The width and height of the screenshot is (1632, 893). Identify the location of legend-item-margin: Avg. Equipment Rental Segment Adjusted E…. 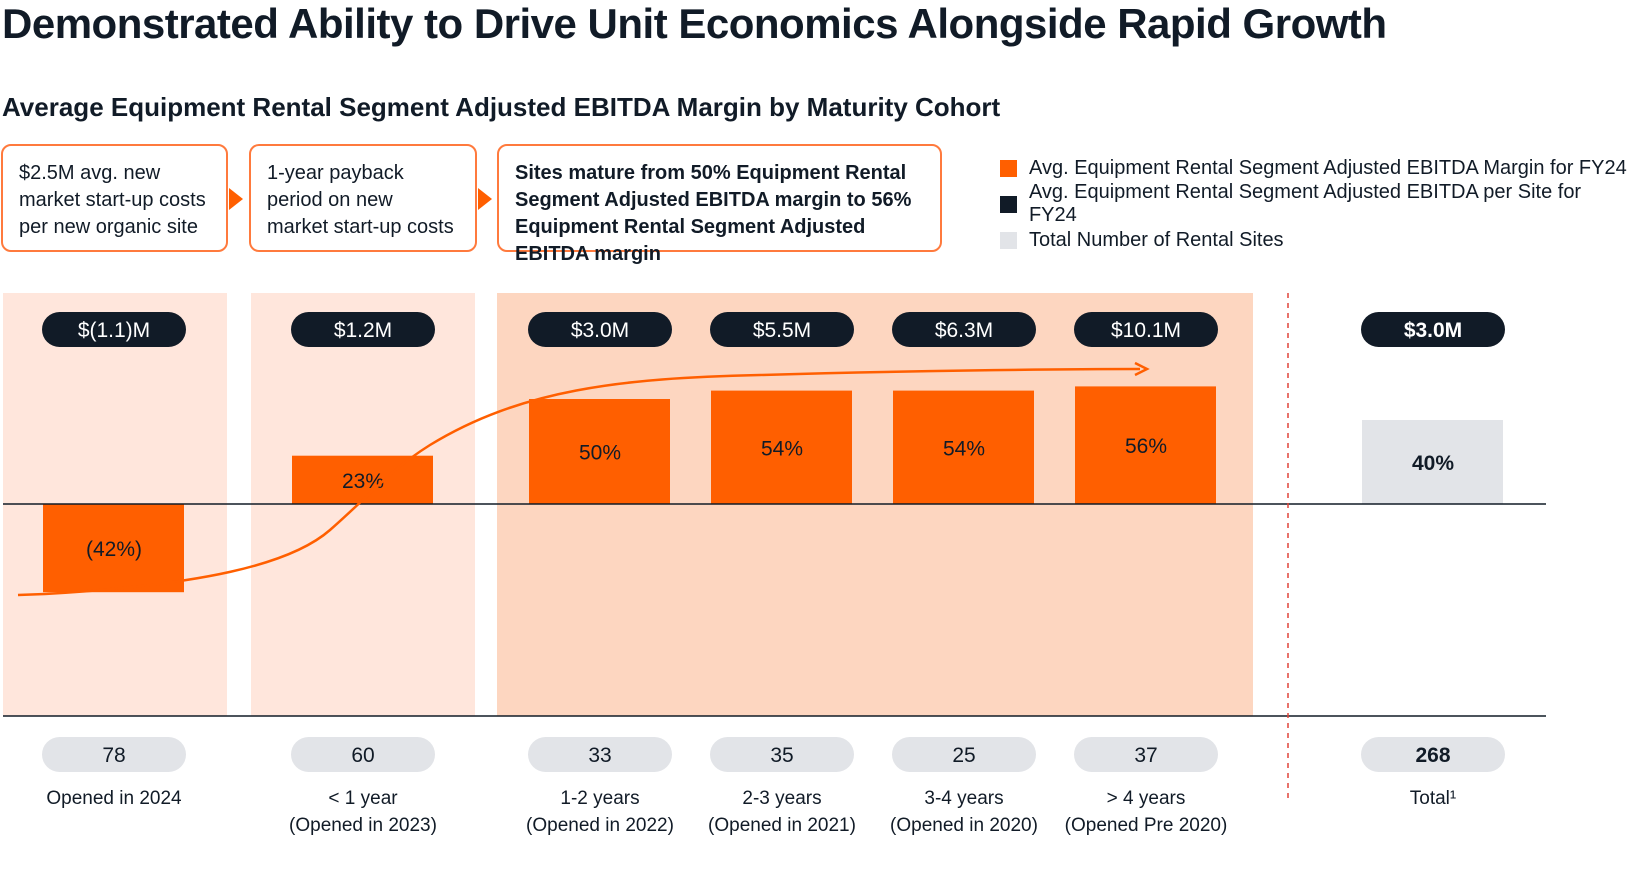
(1316, 168).